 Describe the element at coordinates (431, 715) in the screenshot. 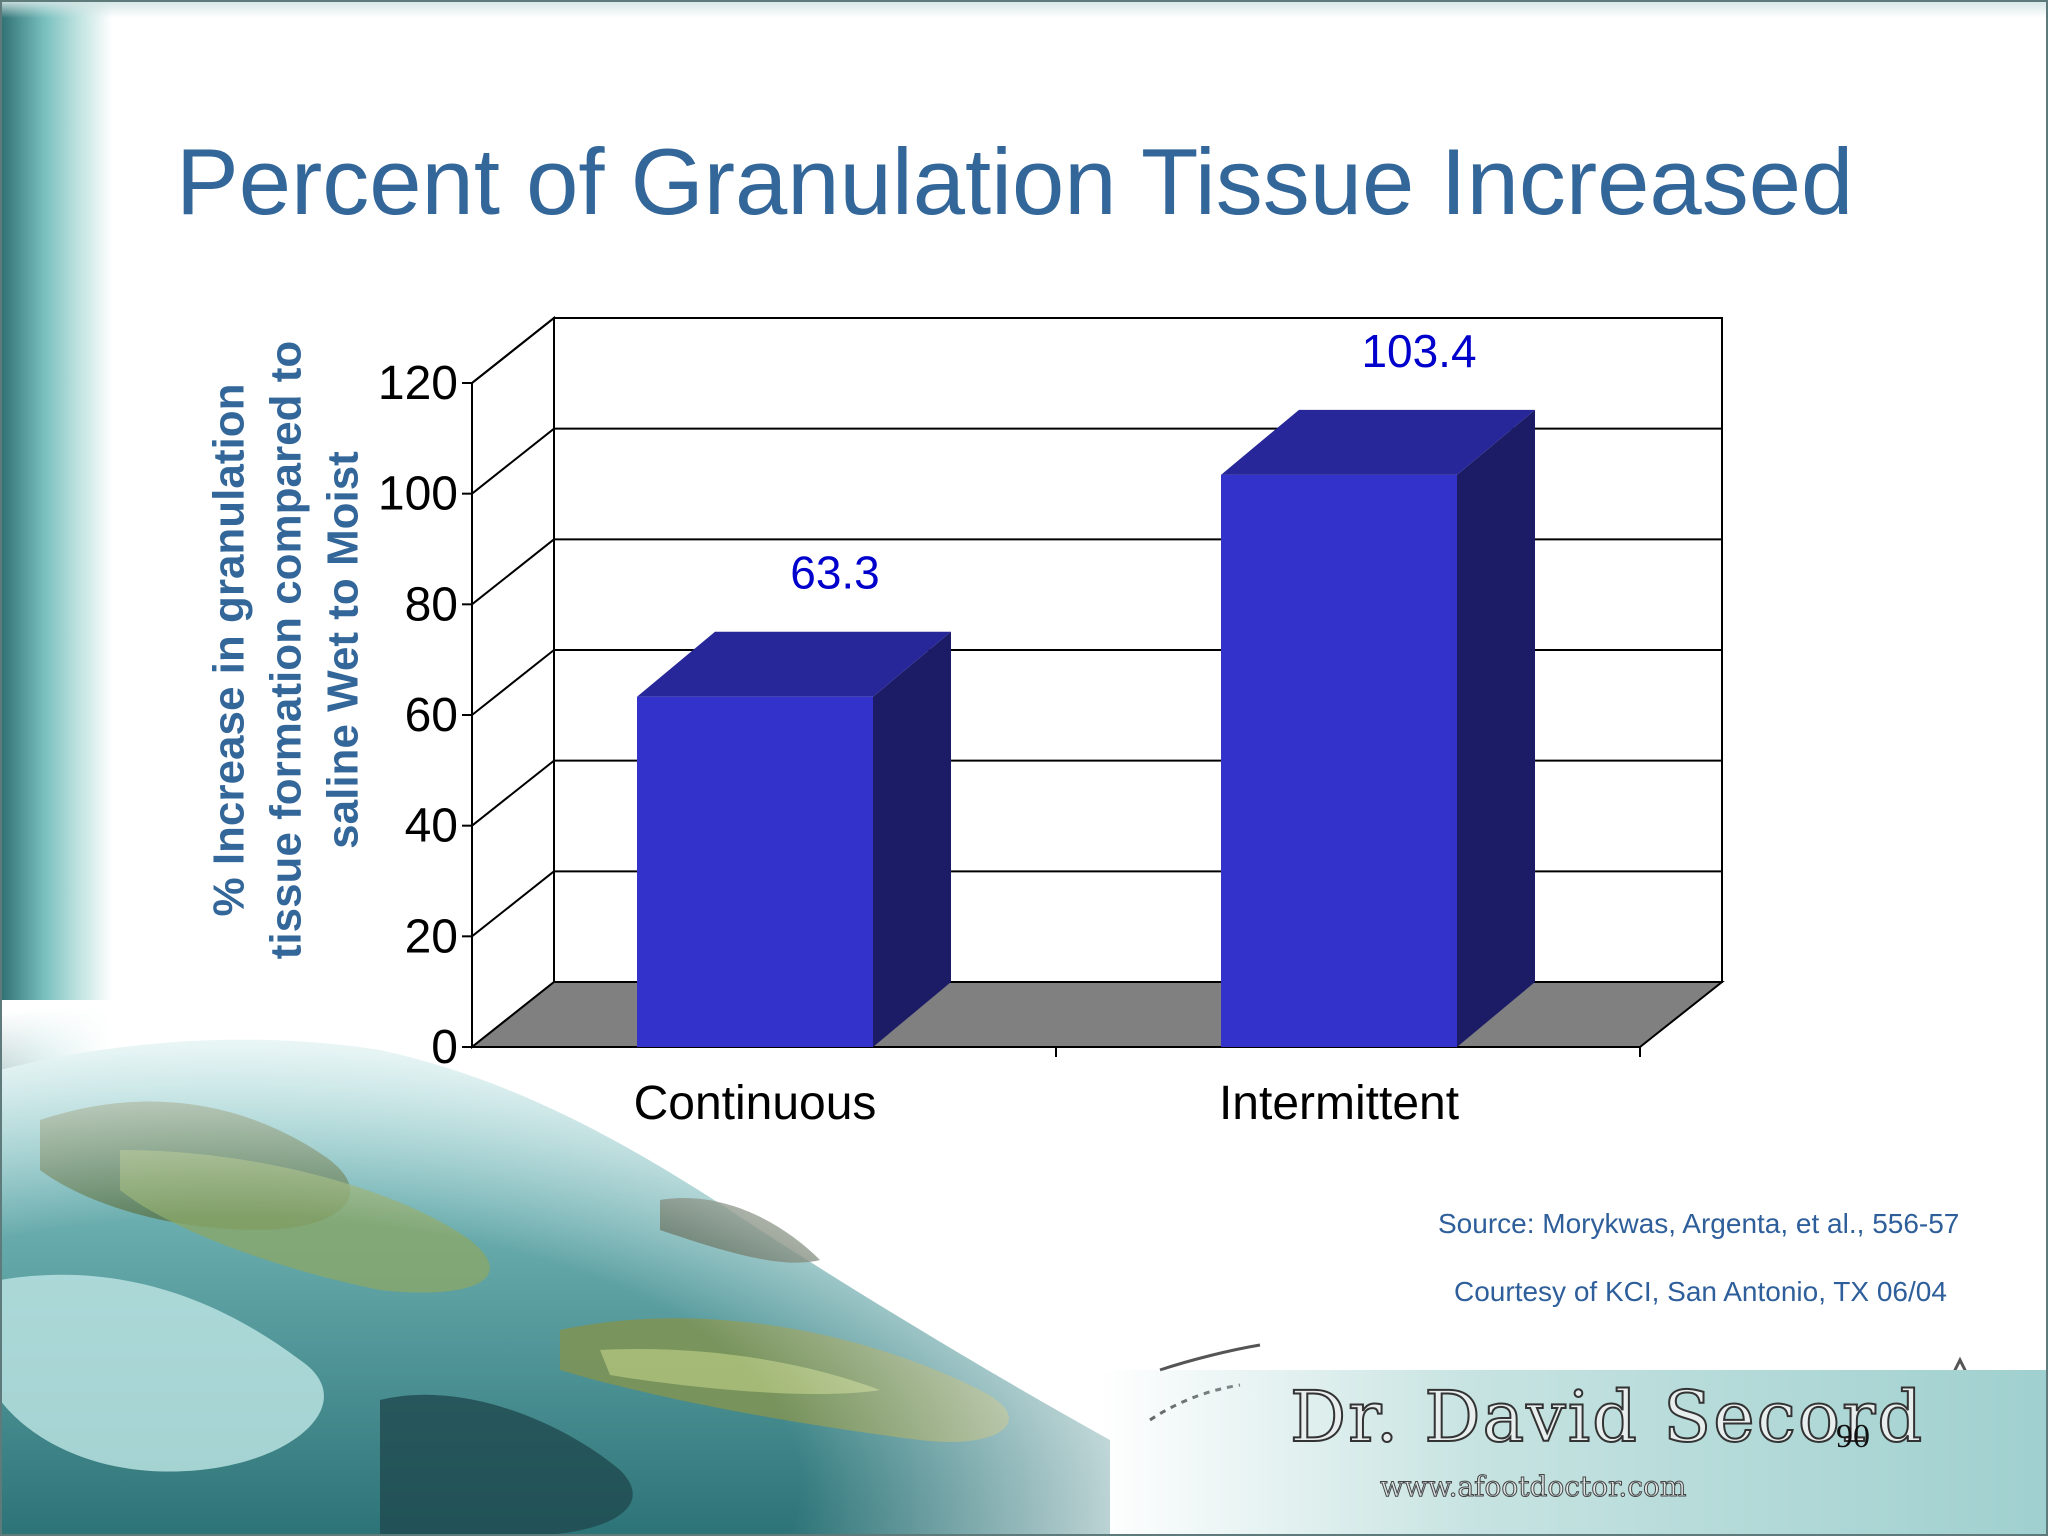

I see `y-tick-label: 60` at that location.